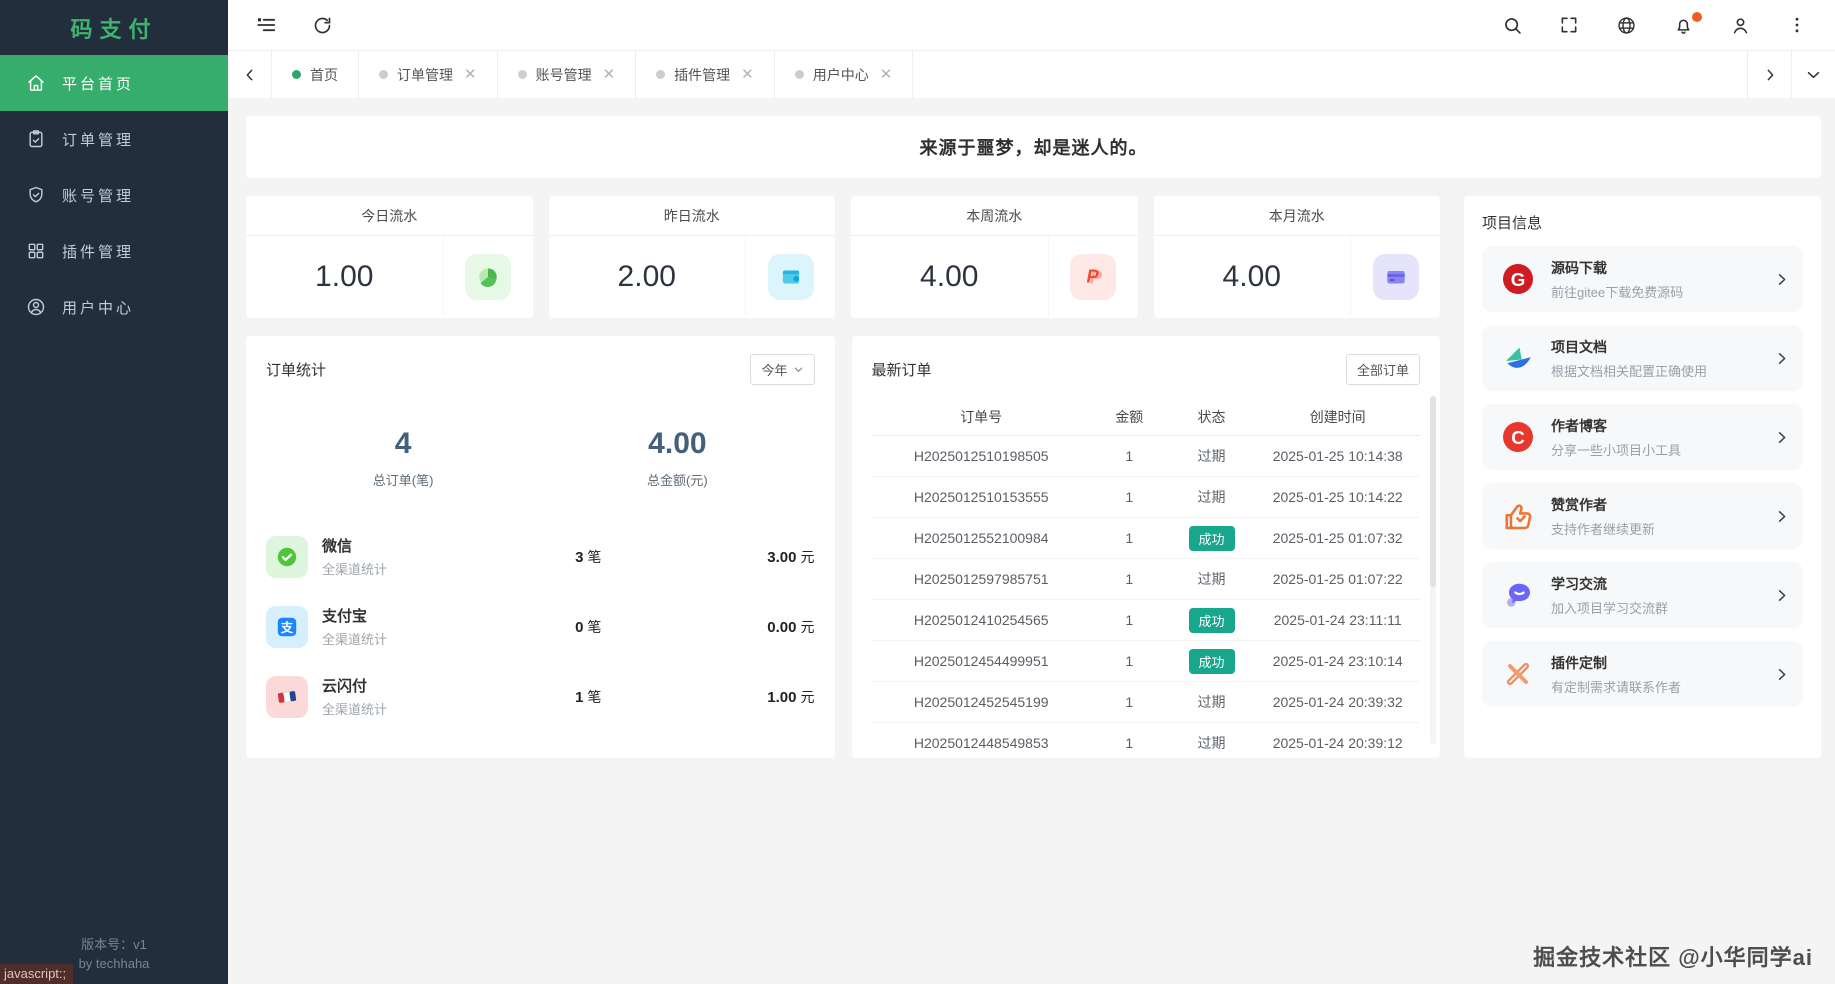  What do you see at coordinates (322, 25) in the screenshot?
I see `refresh-icon` at bounding box center [322, 25].